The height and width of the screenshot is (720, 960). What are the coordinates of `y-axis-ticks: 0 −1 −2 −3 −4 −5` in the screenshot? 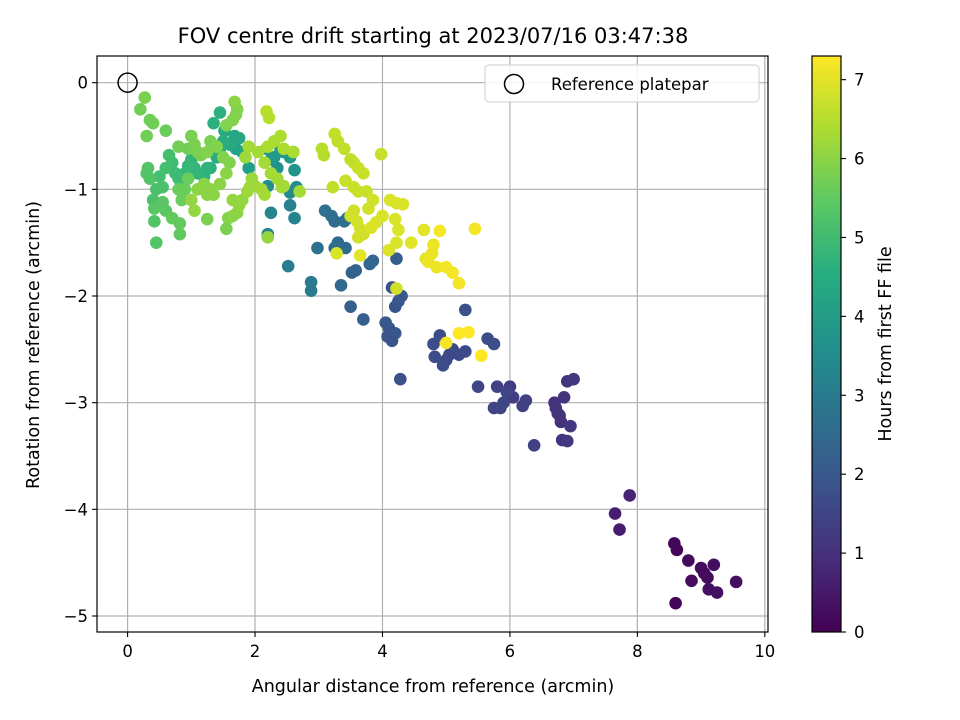 It's located at (80, 350).